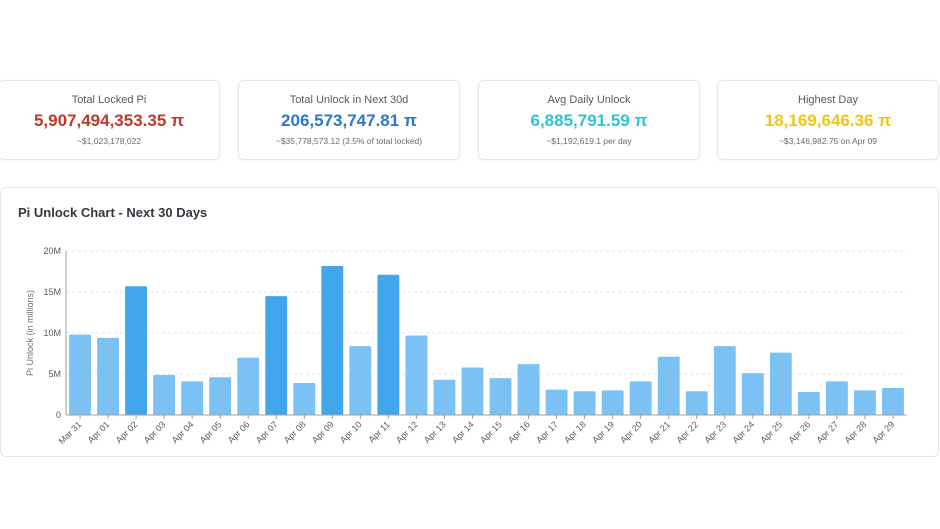  Describe the element at coordinates (799, 432) in the screenshot. I see `x-tick-label: Apr 26` at that location.